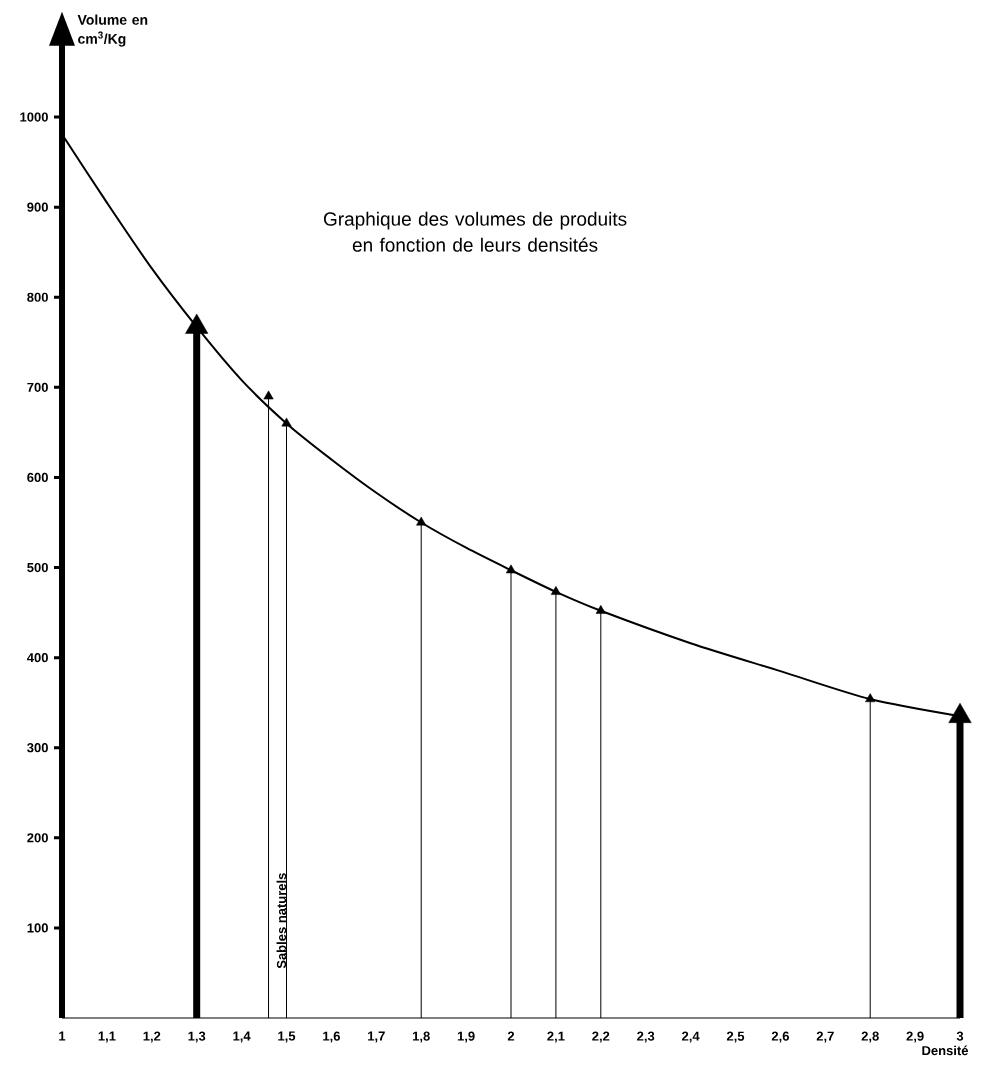 Image resolution: width=983 pixels, height=1073 pixels. What do you see at coordinates (34, 117) in the screenshot?
I see `y-tick-label: 1000` at bounding box center [34, 117].